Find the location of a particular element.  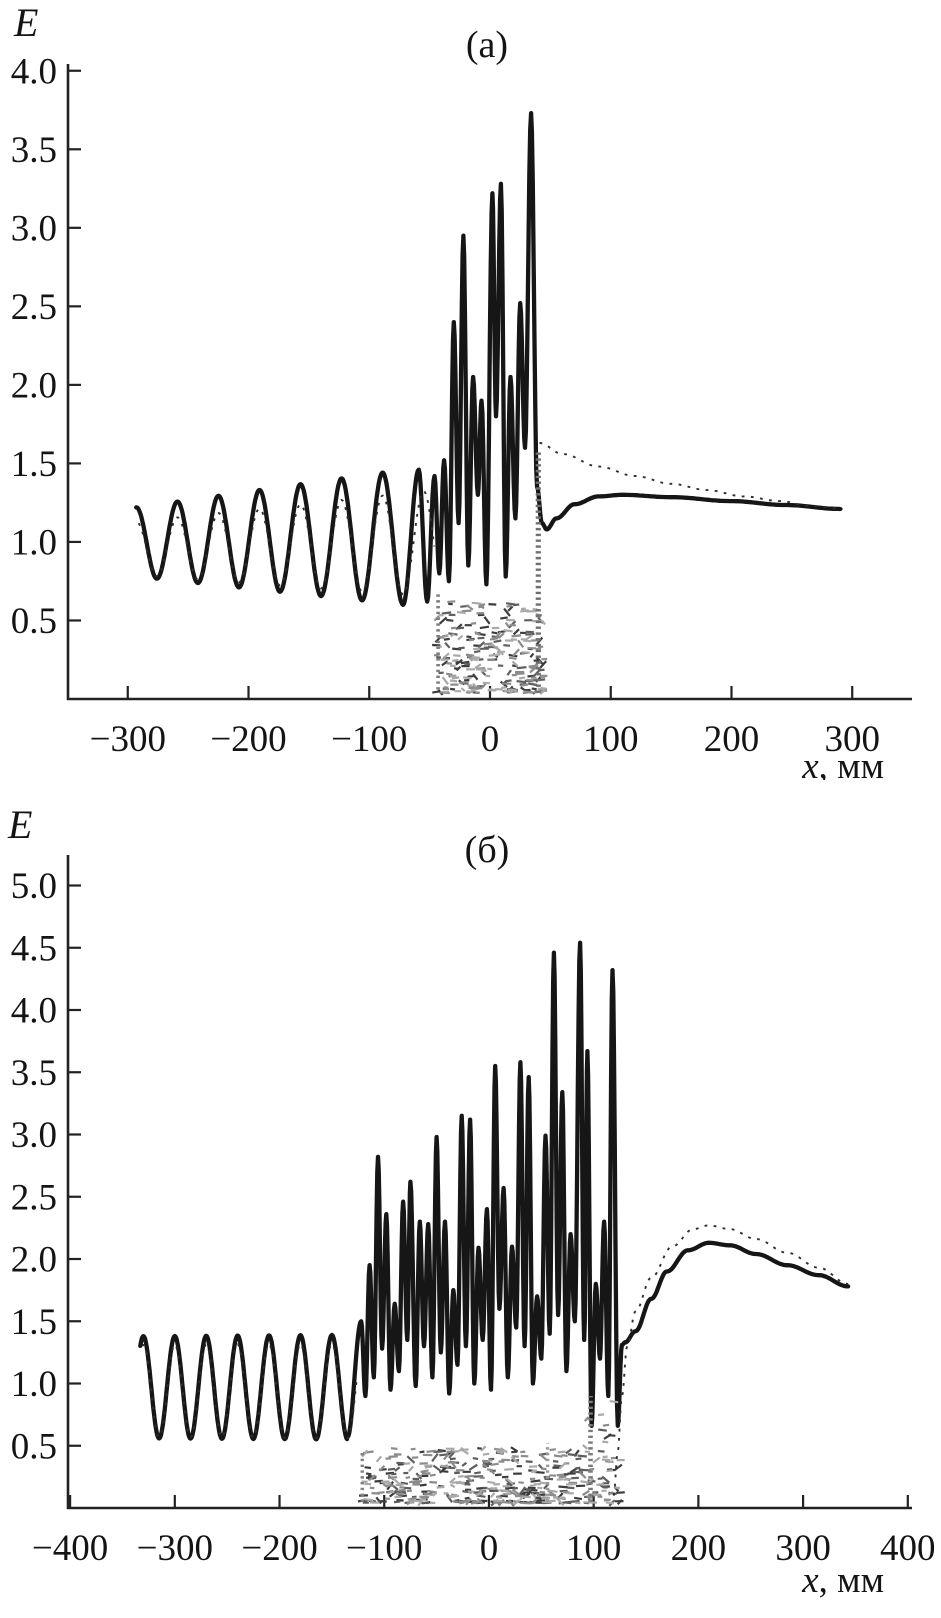

y-tick-label: 4.5 is located at coordinates (34, 948).